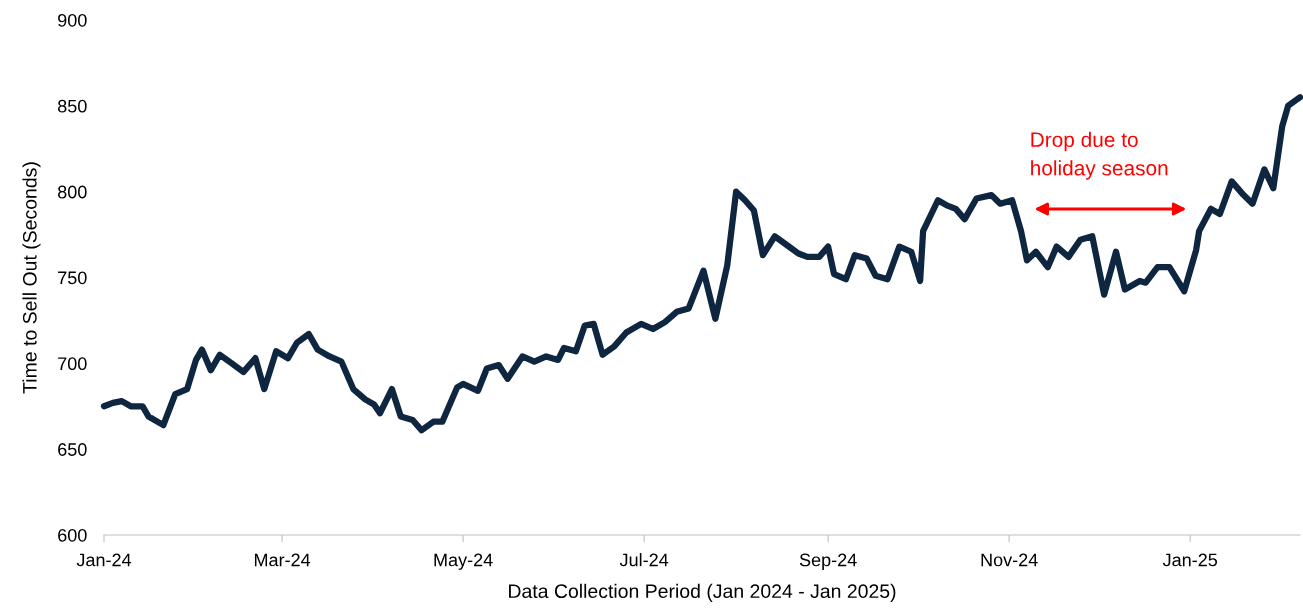  I want to click on x-axis-title: Data Collection Period (Jan 2024 - Jan 2025), so click(702, 592).